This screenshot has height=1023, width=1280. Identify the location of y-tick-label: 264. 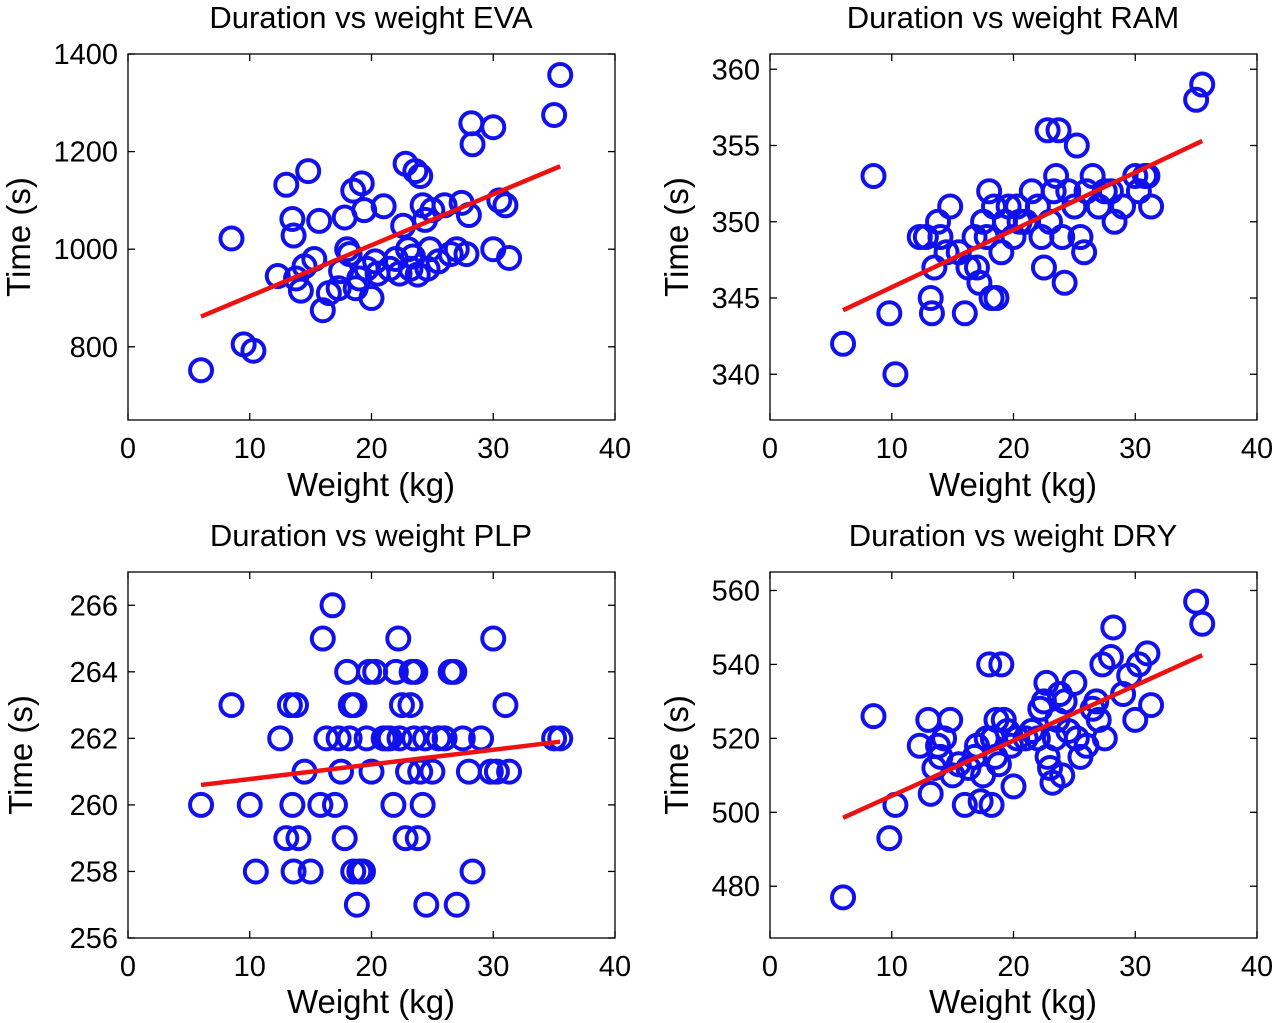
(94, 673).